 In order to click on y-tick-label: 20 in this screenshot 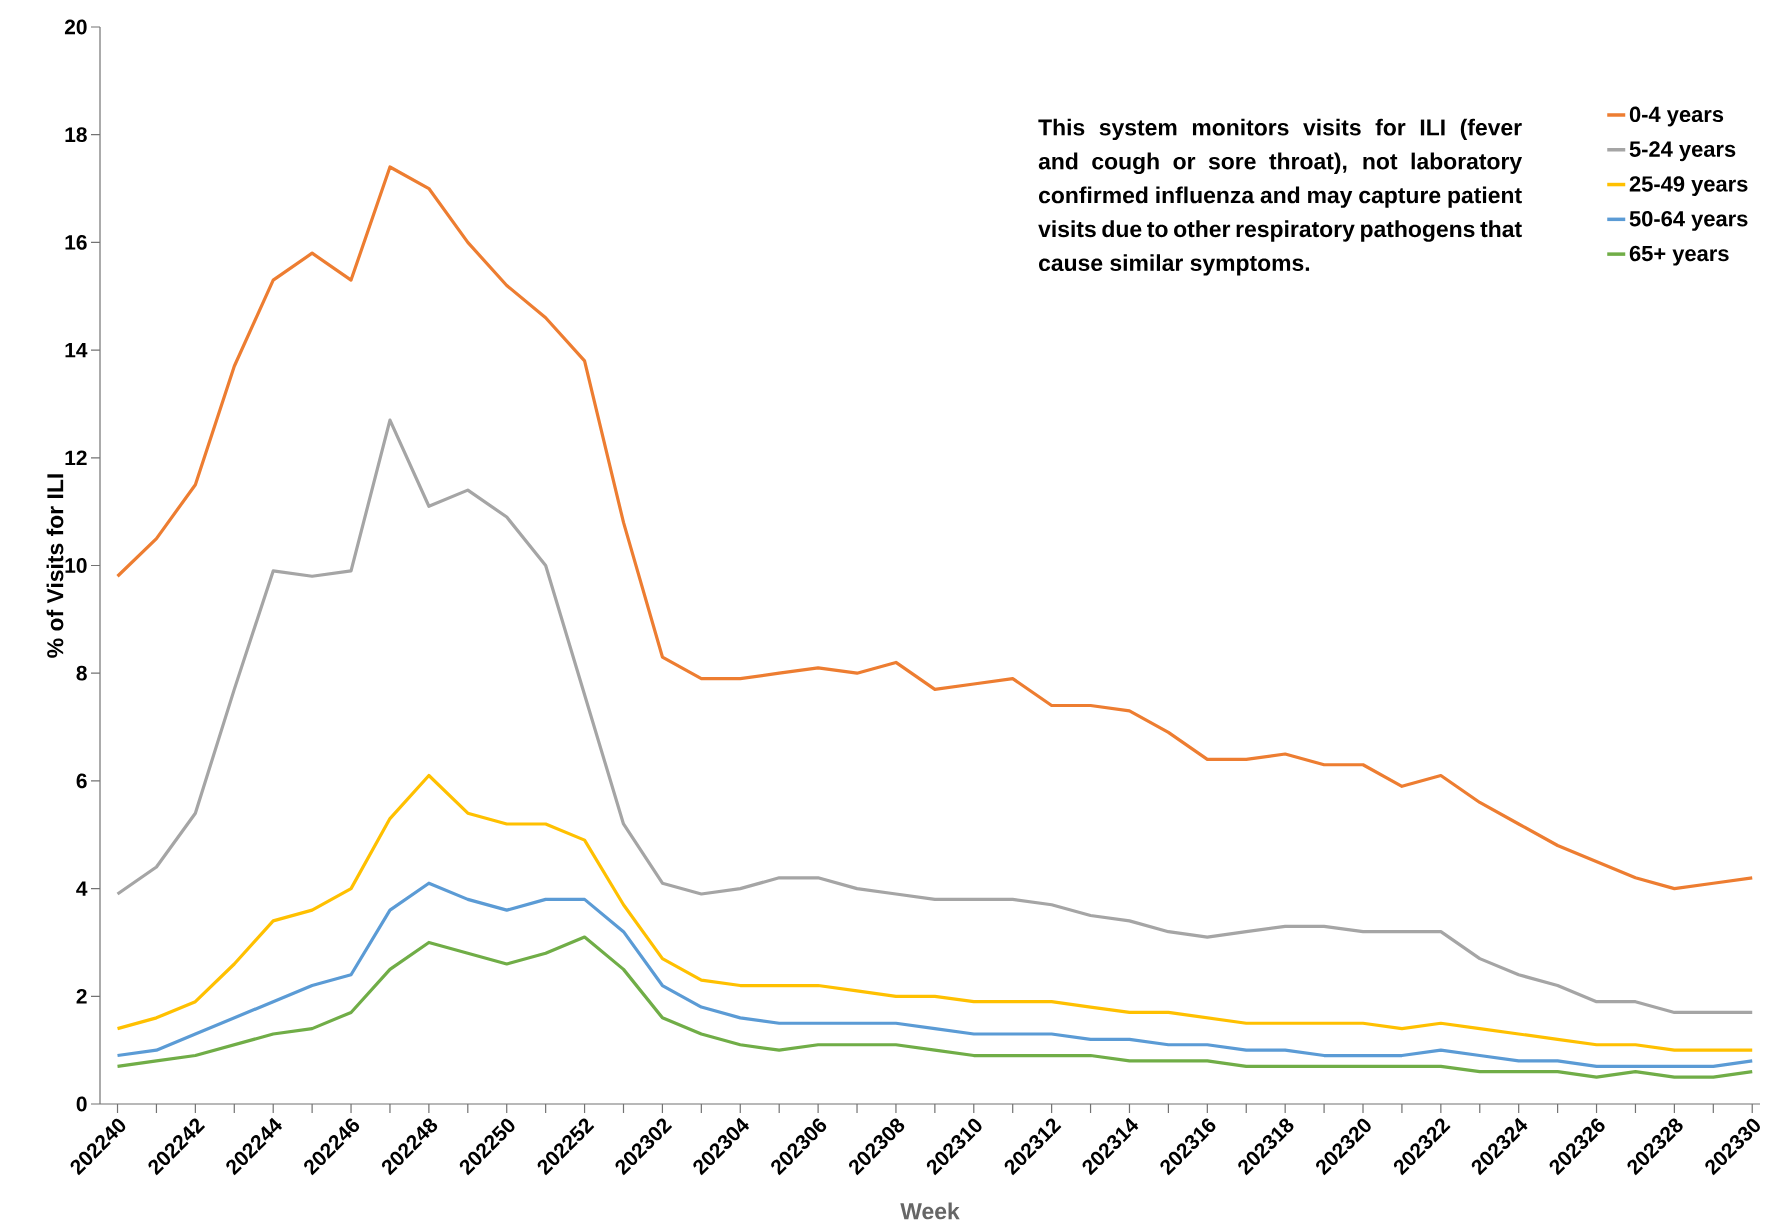, I will do `click(75, 27)`.